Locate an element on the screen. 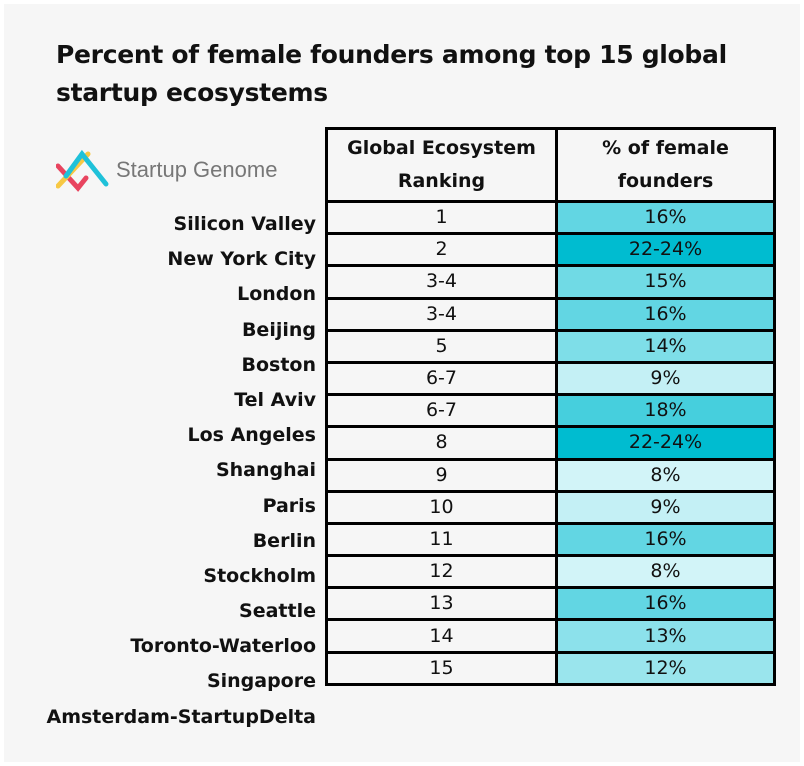 The width and height of the screenshot is (804, 766). table-row: 8 22-24% is located at coordinates (550, 443).